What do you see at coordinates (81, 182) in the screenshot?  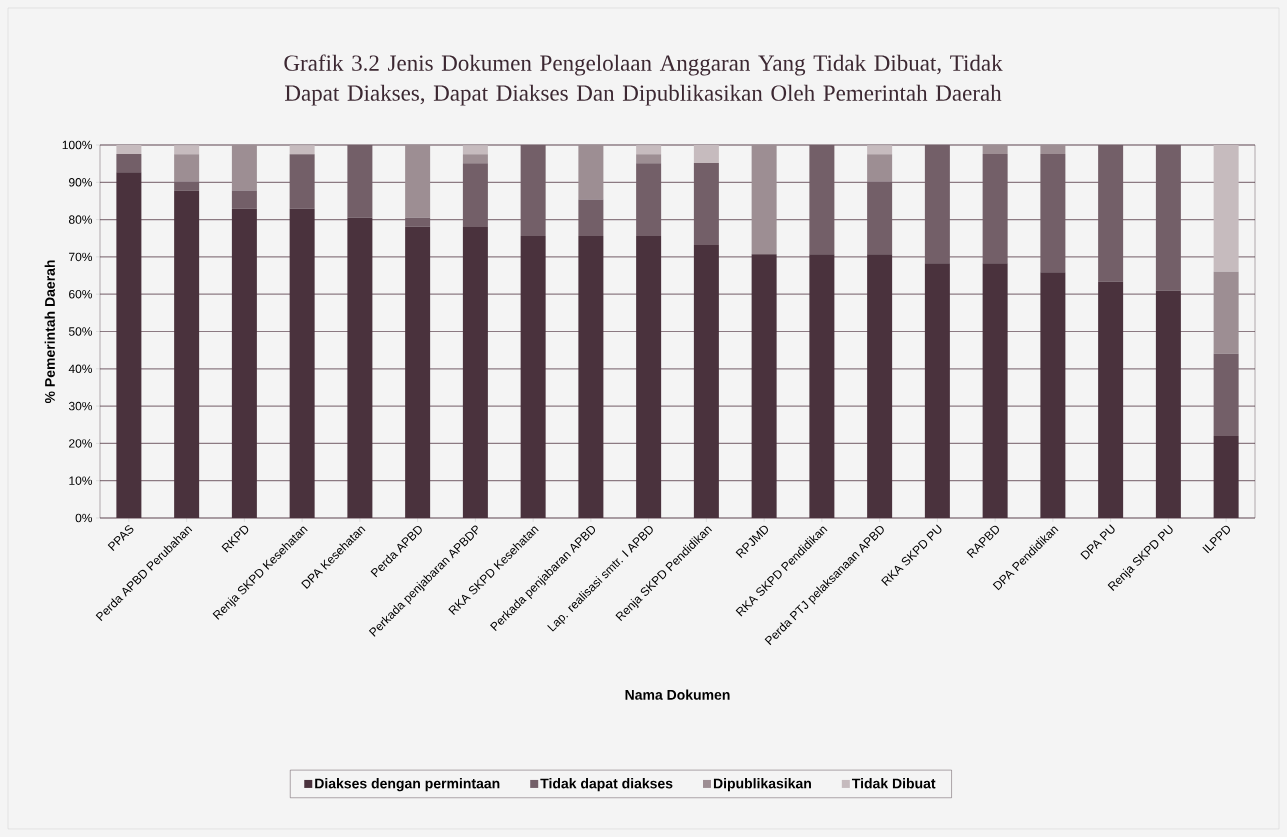 I see `y-tick-label: 90%` at bounding box center [81, 182].